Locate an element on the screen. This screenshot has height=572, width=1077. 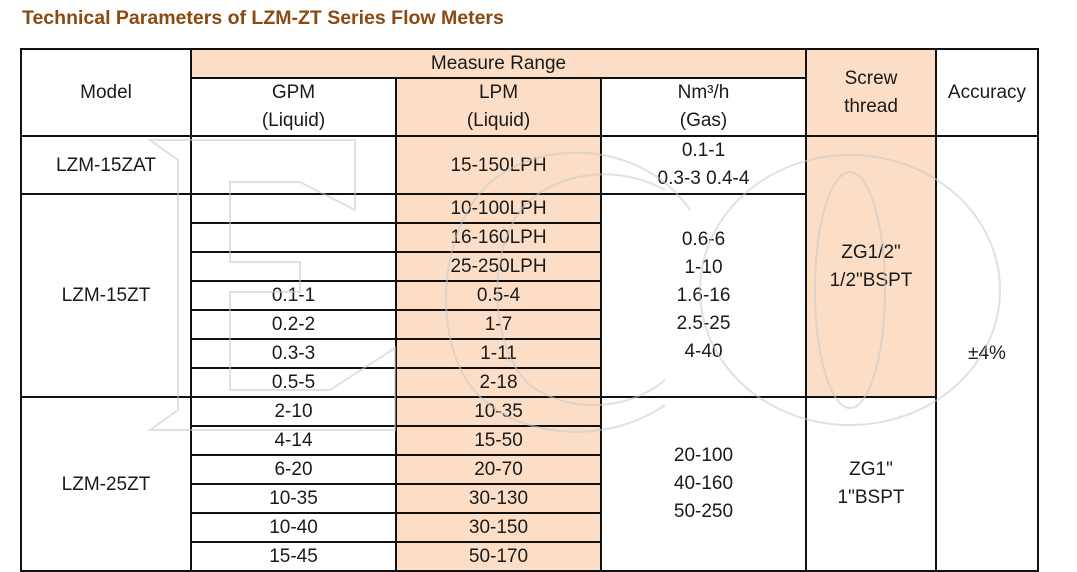
gpm-cell: 15-45 is located at coordinates (293, 556).